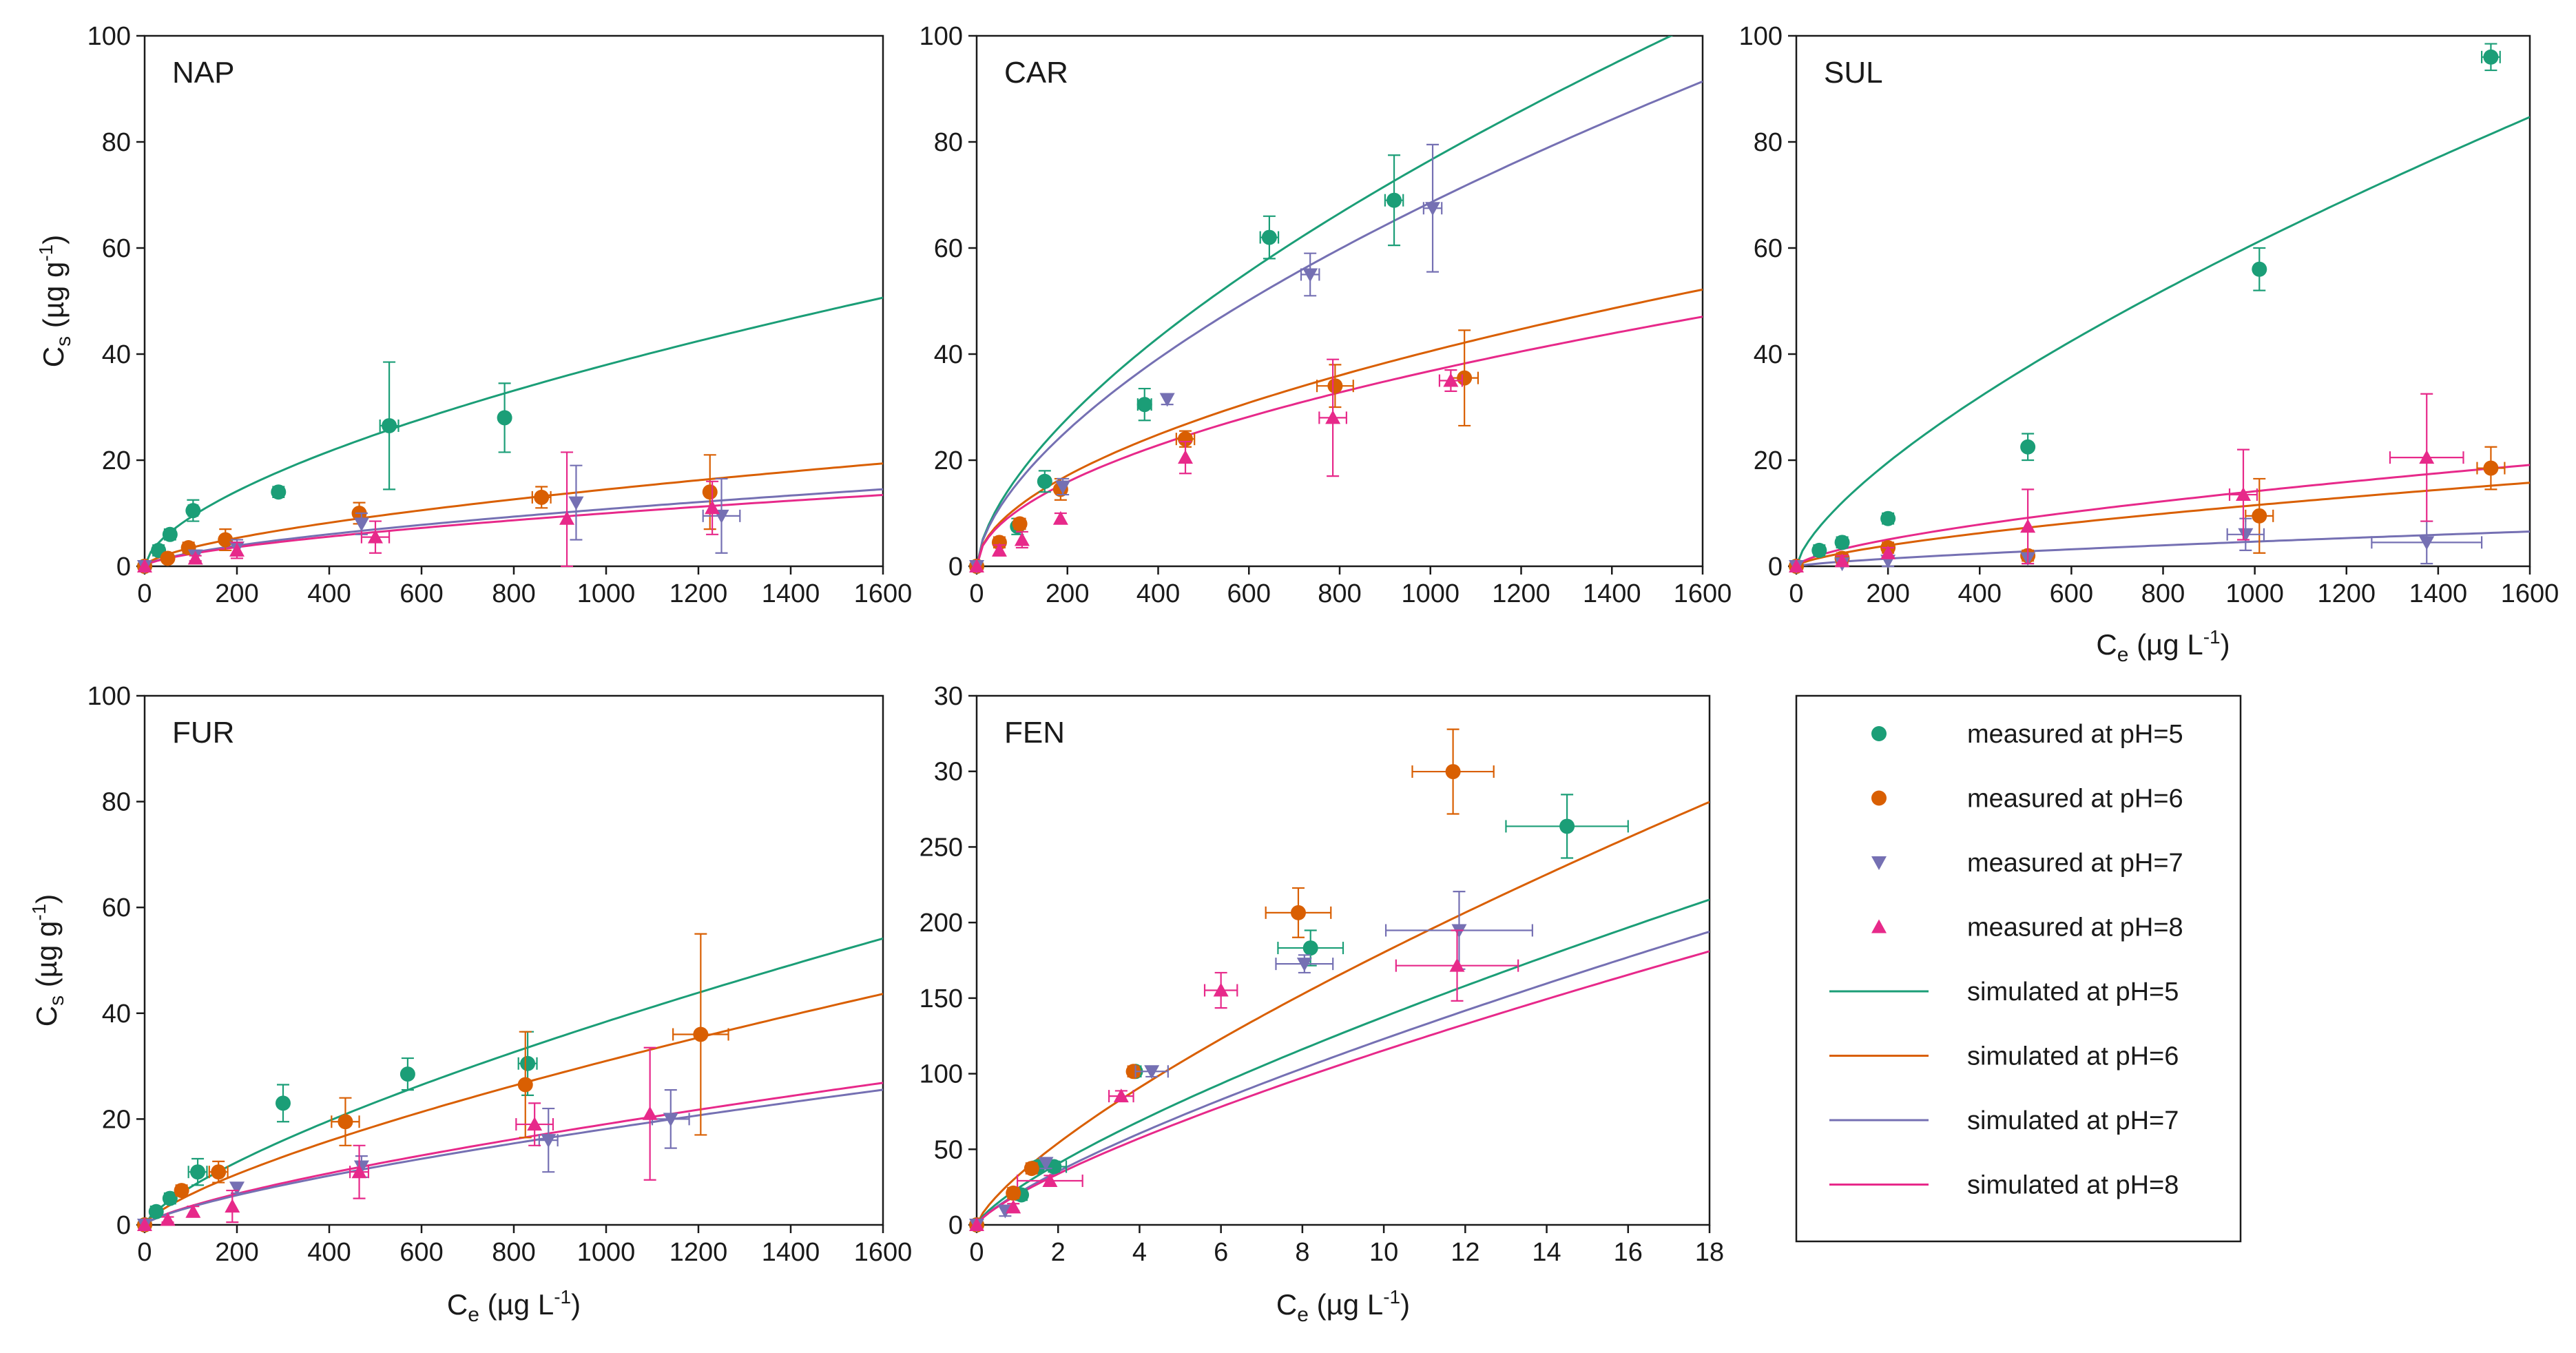 This screenshot has width=2576, height=1353. What do you see at coordinates (2004, 1186) in the screenshot?
I see `legend-entry-simulated-ph8: simulated at pH=8` at bounding box center [2004, 1186].